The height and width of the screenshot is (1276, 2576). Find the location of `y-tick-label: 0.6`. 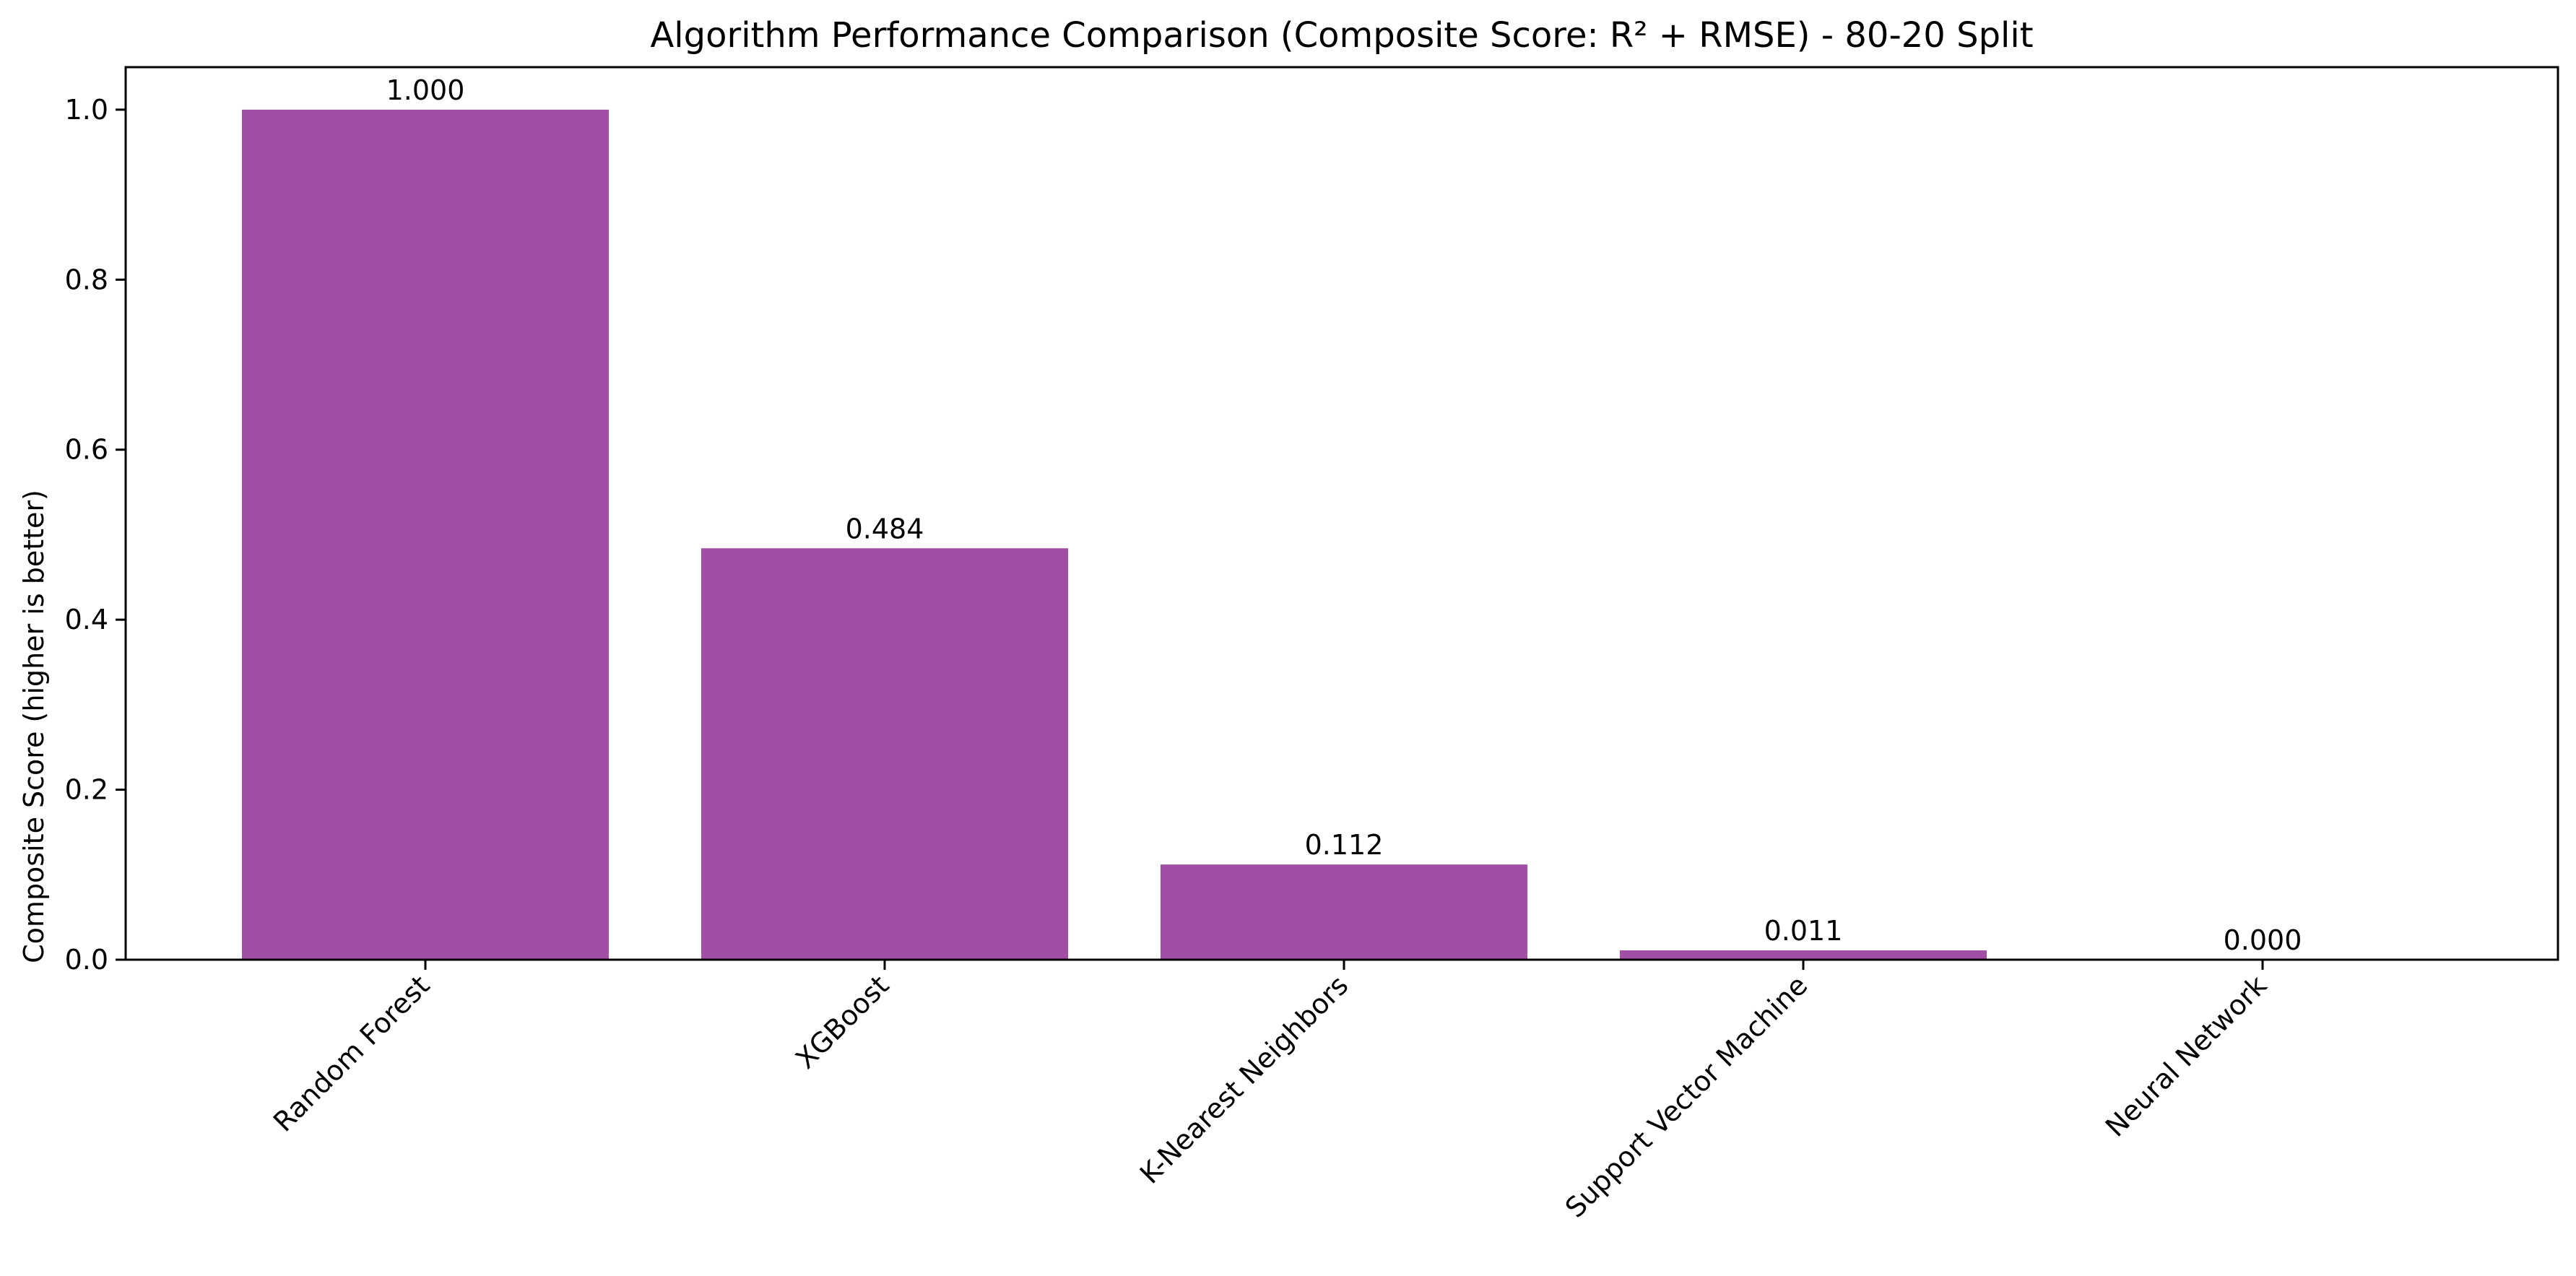

y-tick-label: 0.6 is located at coordinates (86, 450).